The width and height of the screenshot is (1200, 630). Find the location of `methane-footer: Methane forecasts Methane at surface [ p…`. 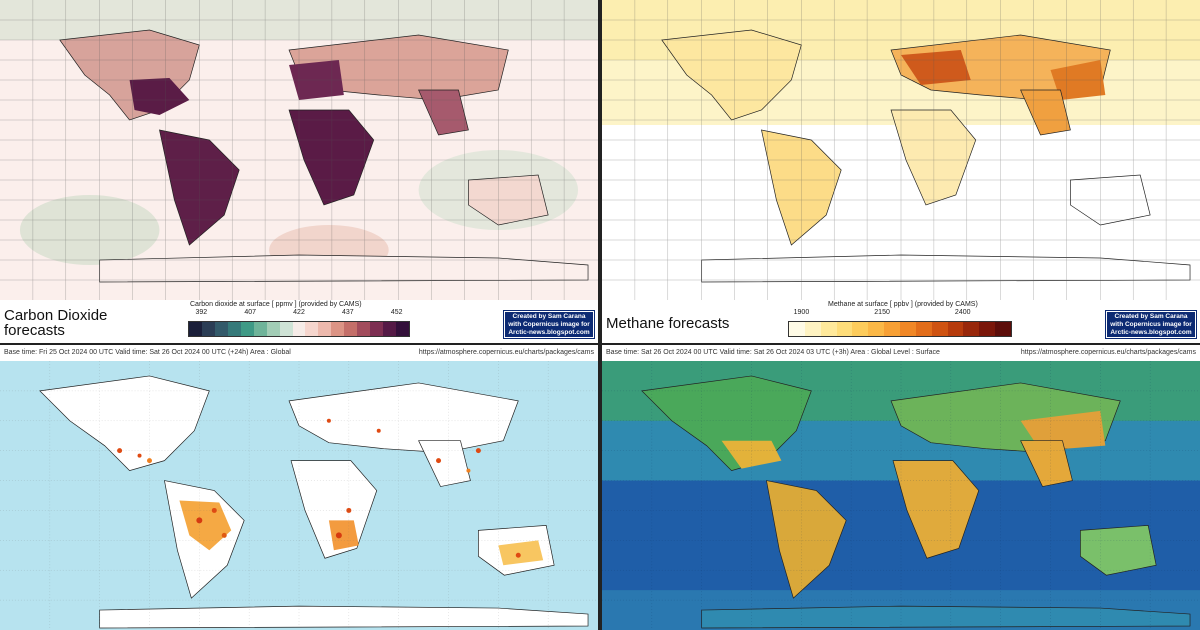

methane-footer: Methane forecasts Methane at surface [ p… is located at coordinates (901, 321).